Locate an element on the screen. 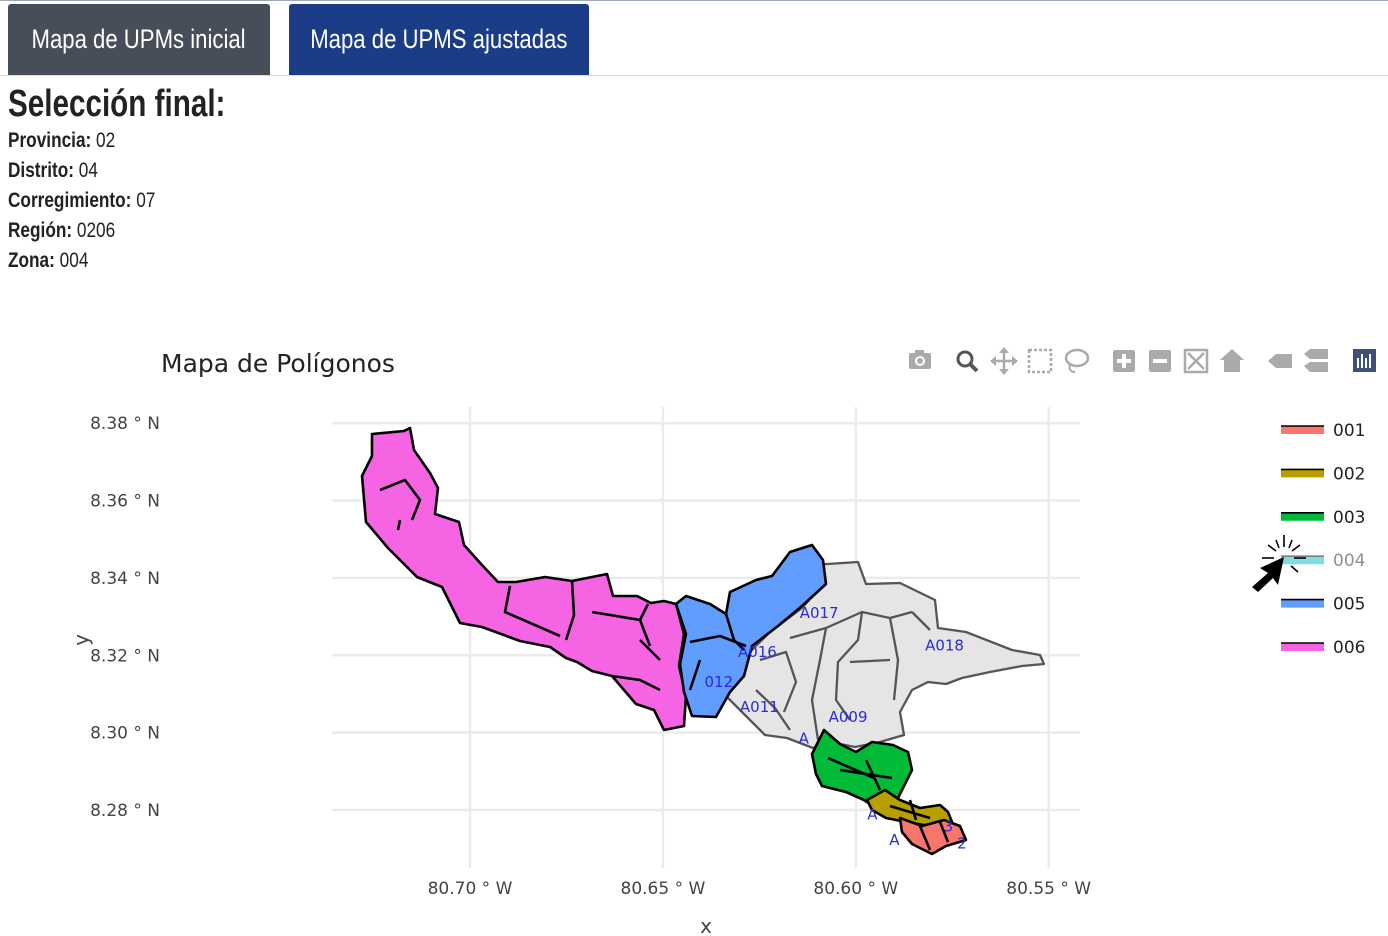 This screenshot has width=1388, height=936. polygon-label: 012 is located at coordinates (719, 682).